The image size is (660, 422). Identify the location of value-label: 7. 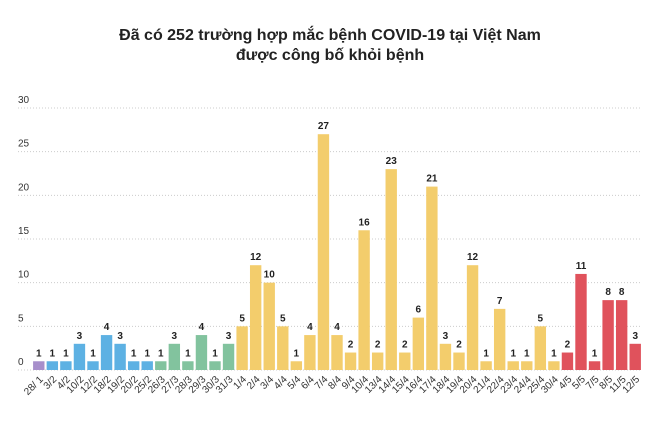
(500, 301).